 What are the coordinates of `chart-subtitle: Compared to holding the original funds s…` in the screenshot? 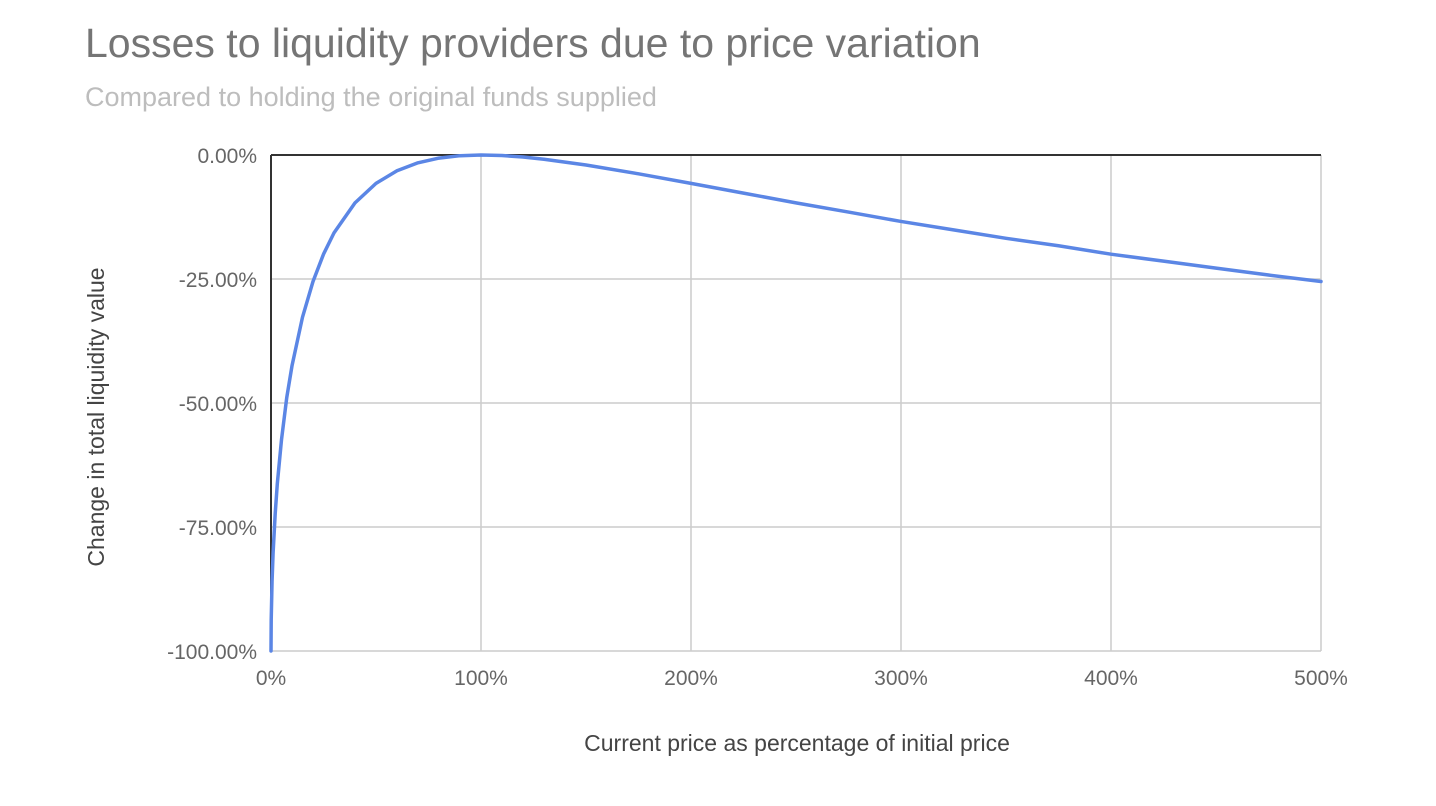 It's located at (371, 97).